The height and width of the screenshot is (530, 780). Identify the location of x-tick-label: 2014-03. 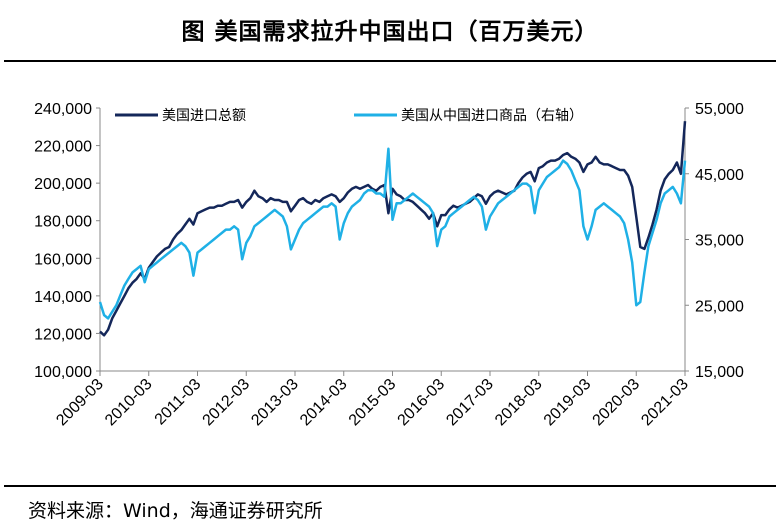
(324, 403).